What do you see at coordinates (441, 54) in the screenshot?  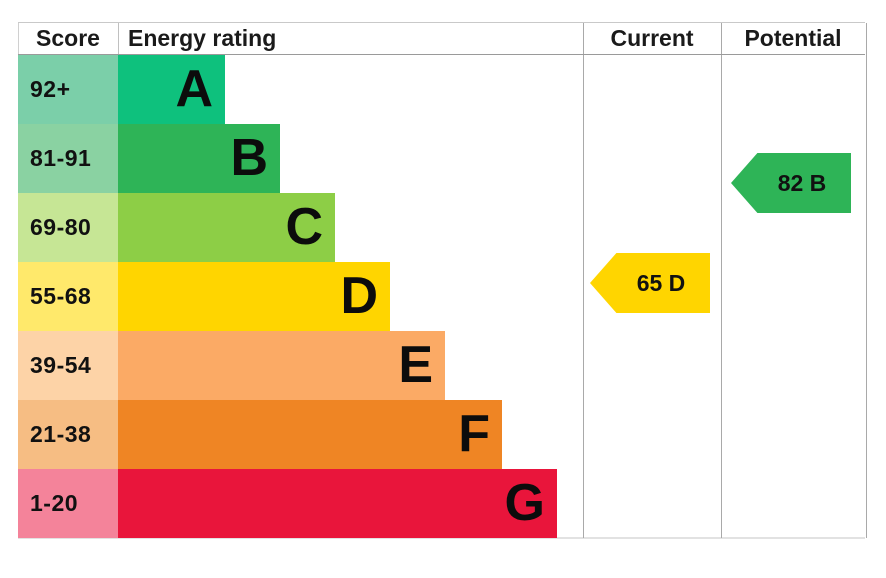 I see `header-bottom-border` at bounding box center [441, 54].